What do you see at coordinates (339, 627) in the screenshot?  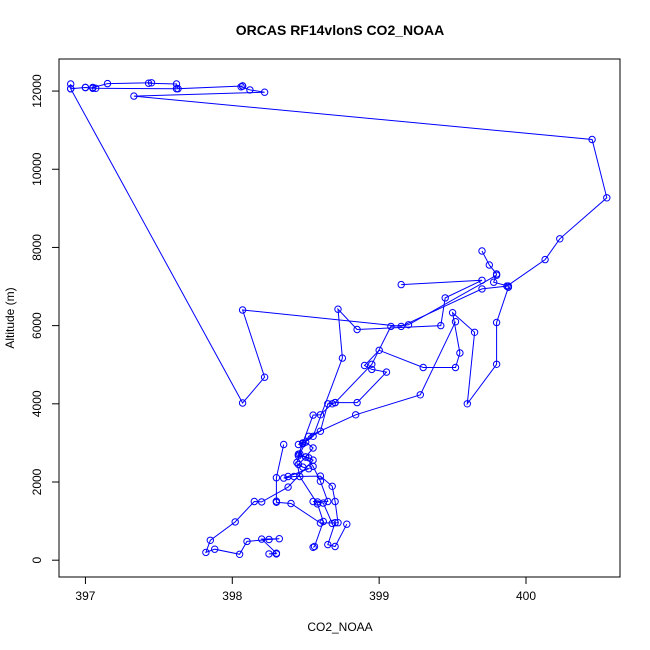 I see `x-axis-label: CO2_NOAA` at bounding box center [339, 627].